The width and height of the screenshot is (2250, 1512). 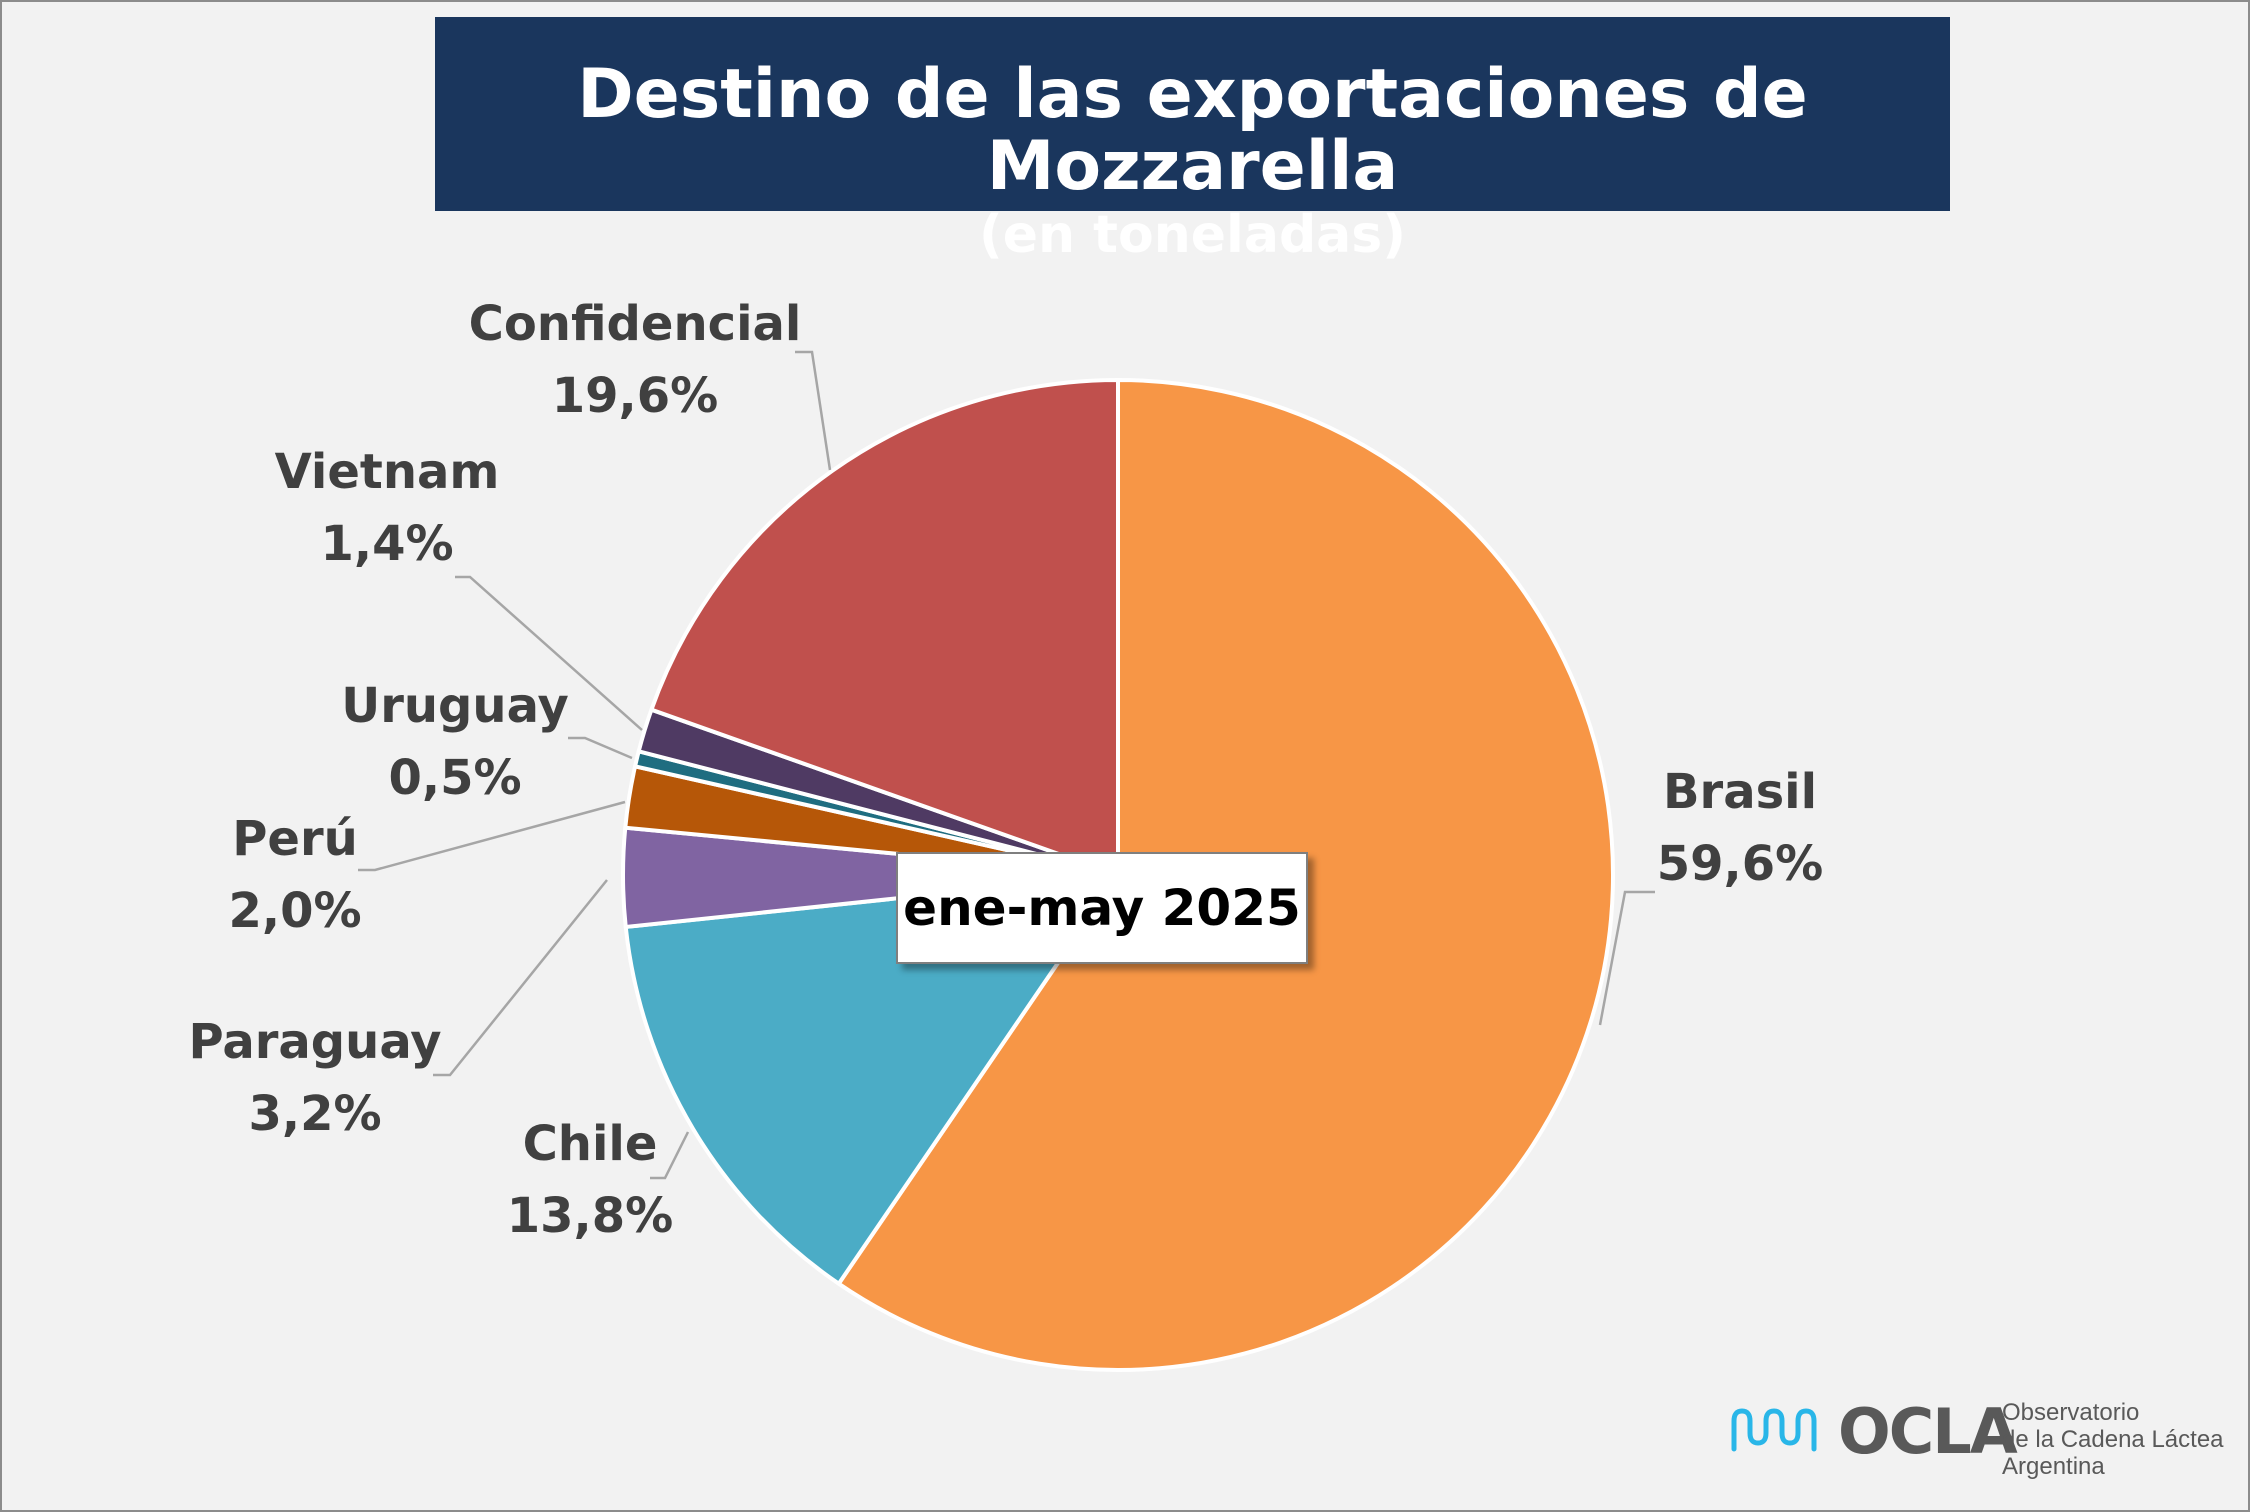 I want to click on leader-line-paraguay, so click(x=520, y=978).